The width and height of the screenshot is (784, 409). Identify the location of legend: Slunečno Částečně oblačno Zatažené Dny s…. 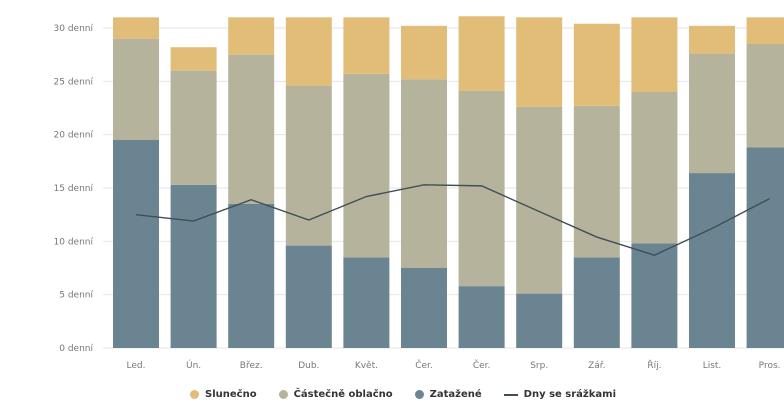
(403, 394).